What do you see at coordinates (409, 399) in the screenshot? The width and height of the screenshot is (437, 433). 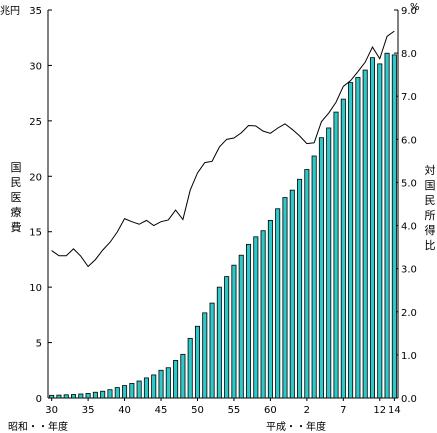 I see `right-tick-label: 0.0` at bounding box center [409, 399].